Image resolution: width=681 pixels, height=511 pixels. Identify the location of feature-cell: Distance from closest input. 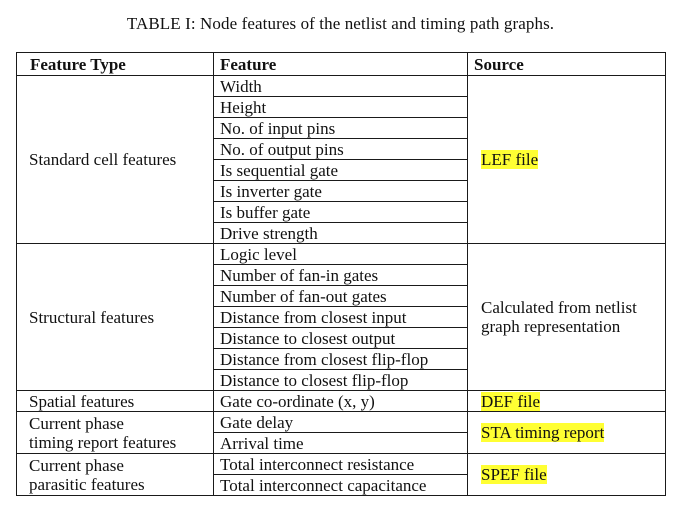
(340, 317).